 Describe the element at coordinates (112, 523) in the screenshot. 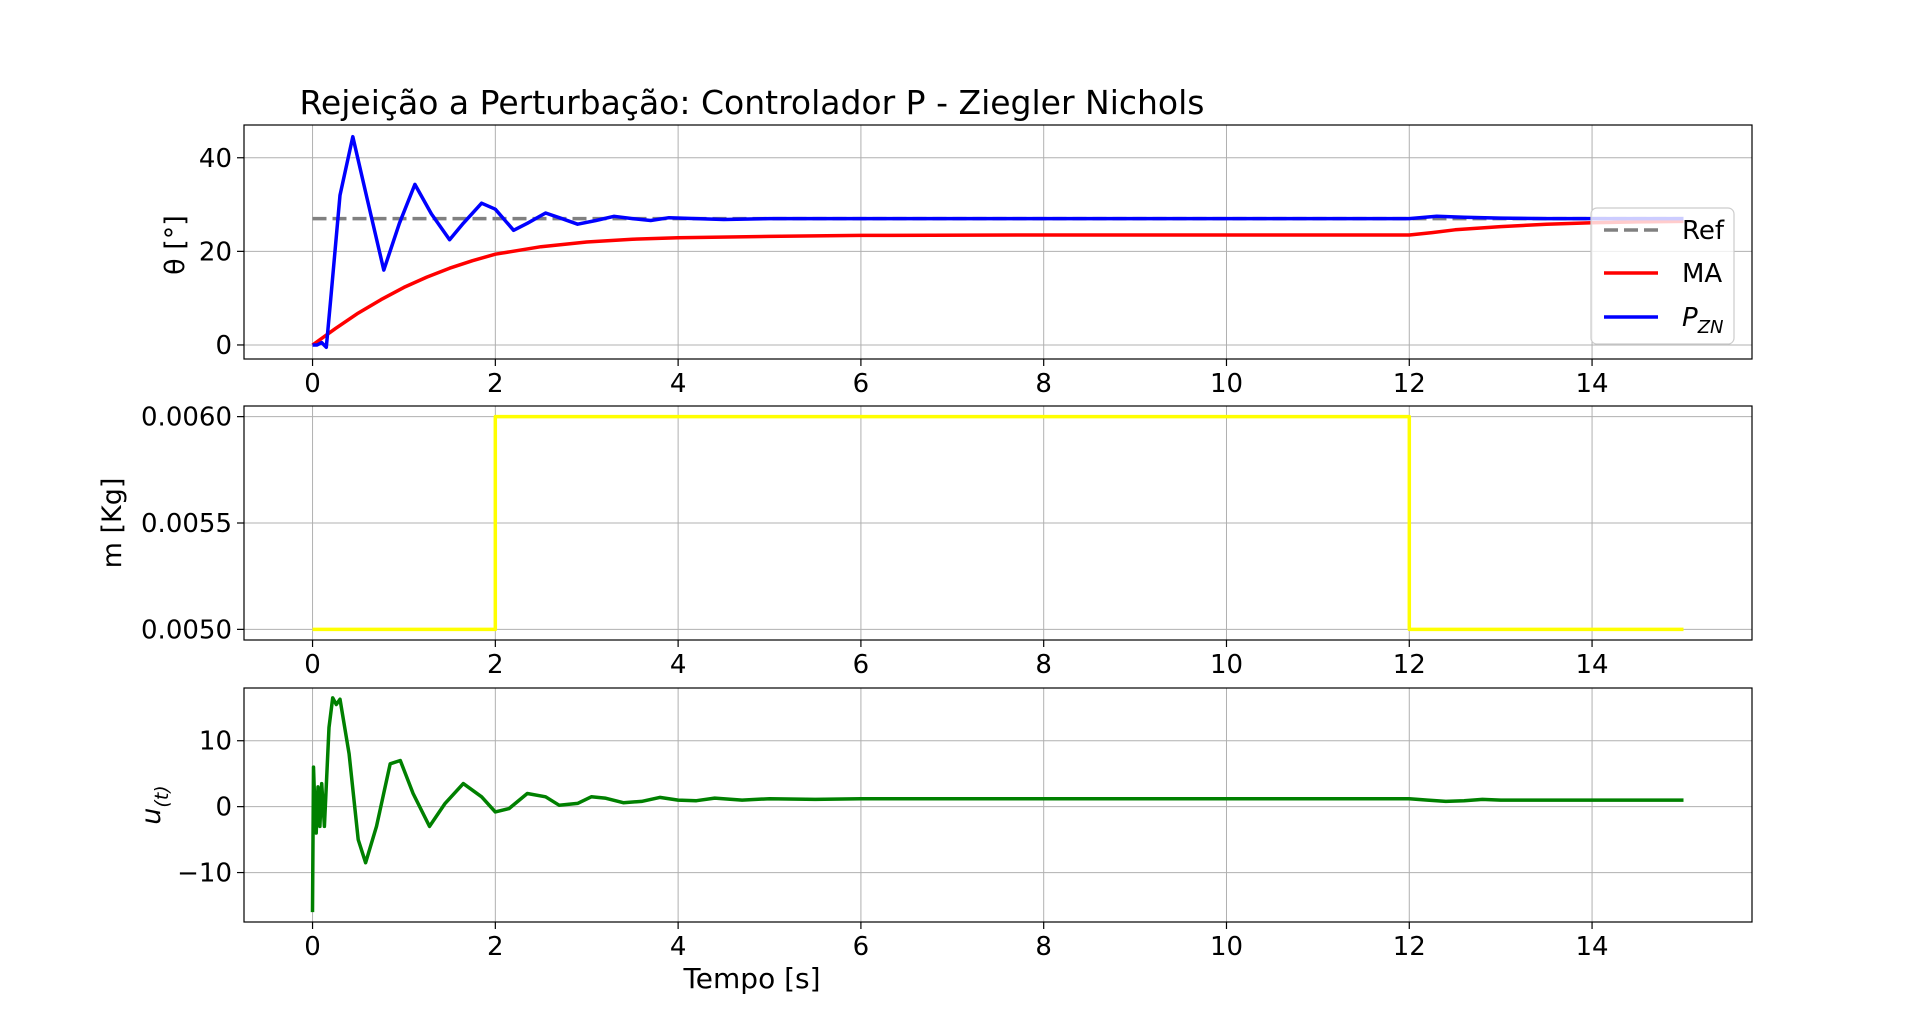

I see `y-axis-label: m [Kg]` at that location.